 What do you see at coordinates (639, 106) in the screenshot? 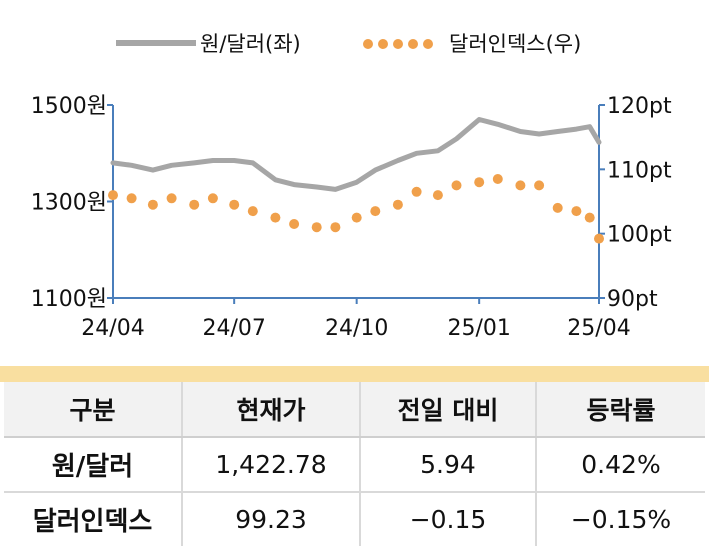
I see `y-right-tick-label: 120pt` at bounding box center [639, 106].